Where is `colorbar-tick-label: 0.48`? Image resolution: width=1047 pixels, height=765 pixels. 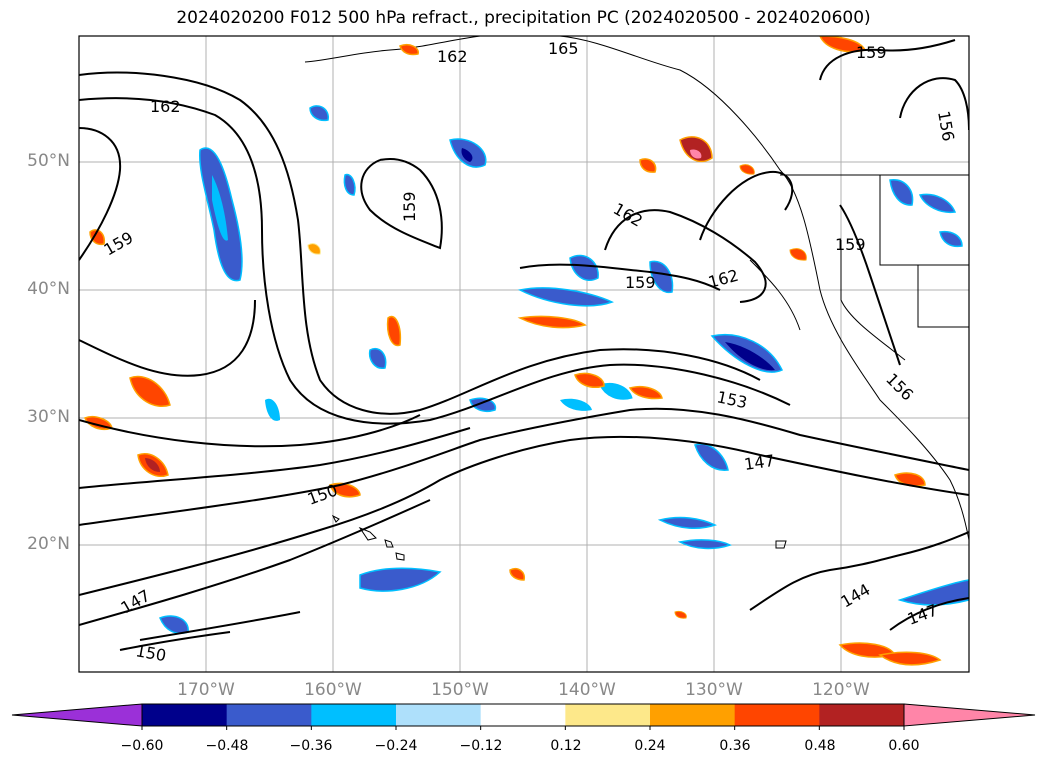 colorbar-tick-label: 0.48 is located at coordinates (820, 746).